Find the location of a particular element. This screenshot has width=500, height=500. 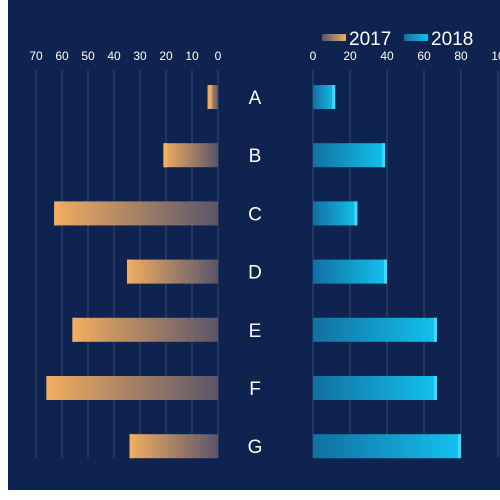

bar-2018-F is located at coordinates (375, 388).